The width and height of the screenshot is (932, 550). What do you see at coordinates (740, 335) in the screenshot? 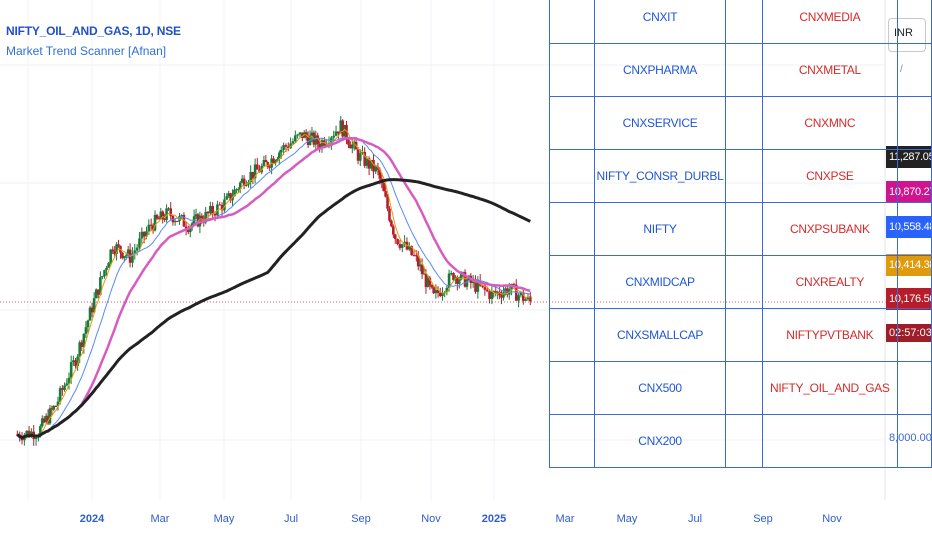
I see `scanner-row: CNXSMALLCAP NIFTYPVTBANK` at bounding box center [740, 335].